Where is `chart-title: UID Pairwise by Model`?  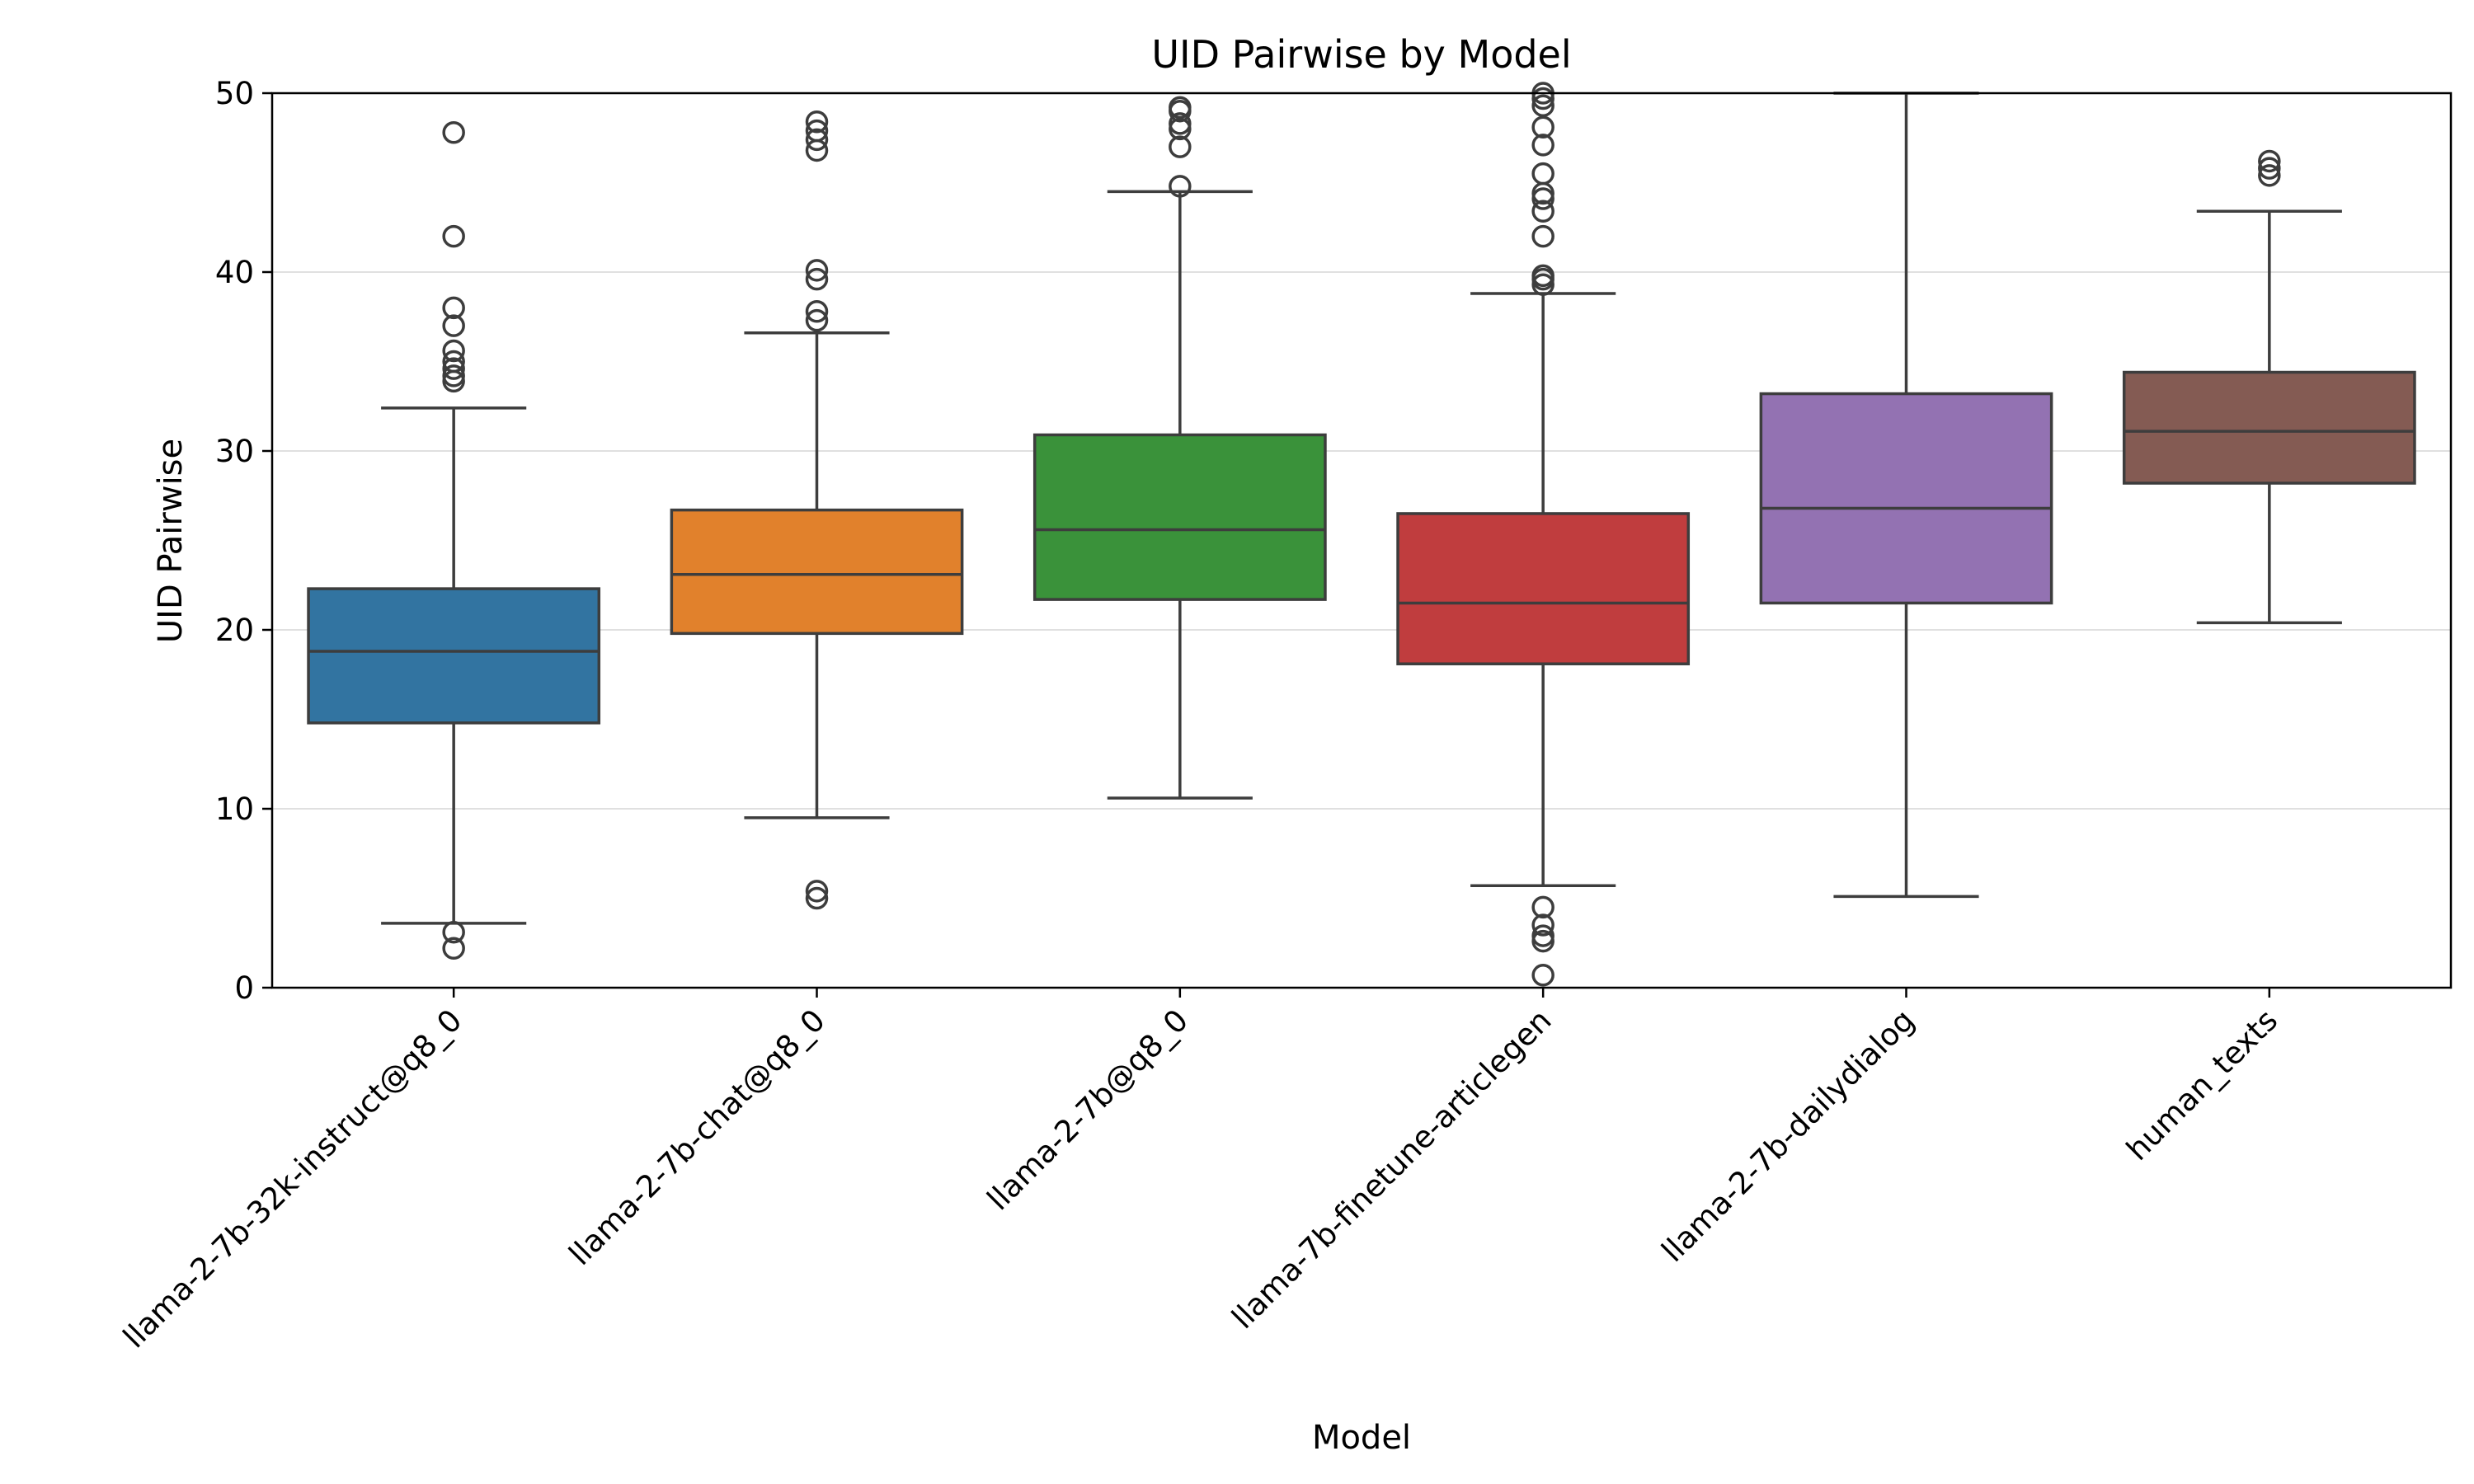 chart-title: UID Pairwise by Model is located at coordinates (1361, 54).